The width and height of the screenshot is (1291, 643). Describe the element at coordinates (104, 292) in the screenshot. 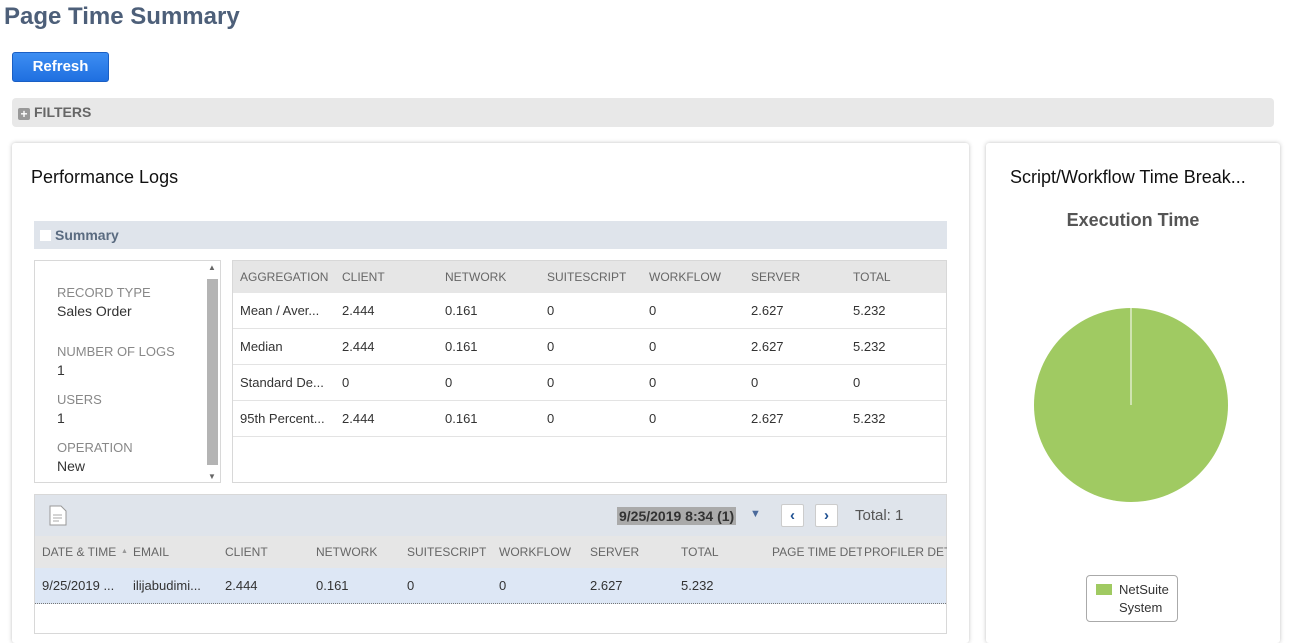

I see `detail-label: RECORD TYPE` at that location.